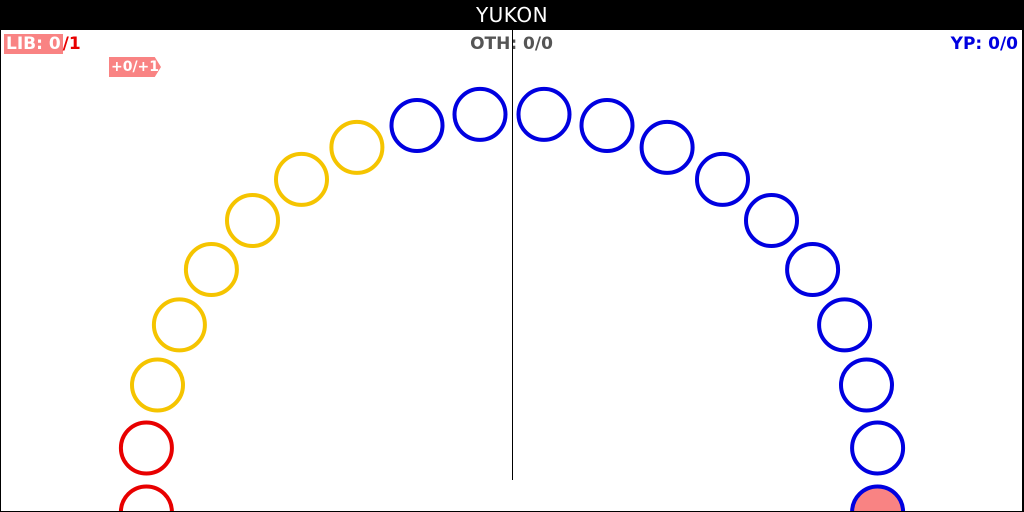 The height and width of the screenshot is (512, 1024). Describe the element at coordinates (512, 15) in the screenshot. I see `riding-title: YUKON` at that location.